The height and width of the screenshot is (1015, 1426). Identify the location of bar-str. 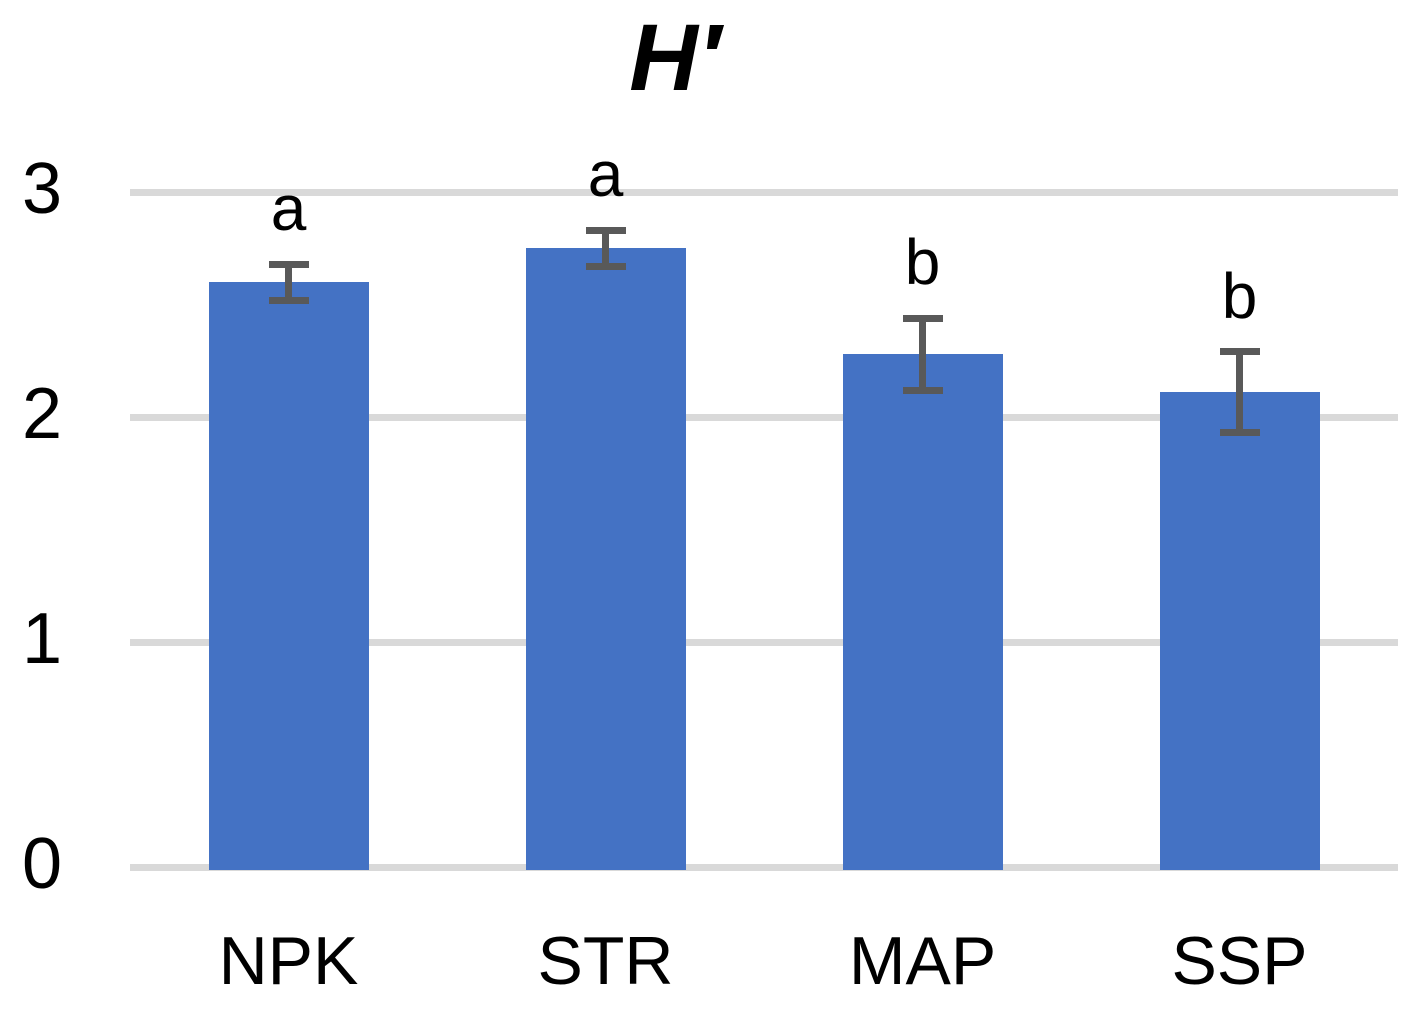
(605, 559).